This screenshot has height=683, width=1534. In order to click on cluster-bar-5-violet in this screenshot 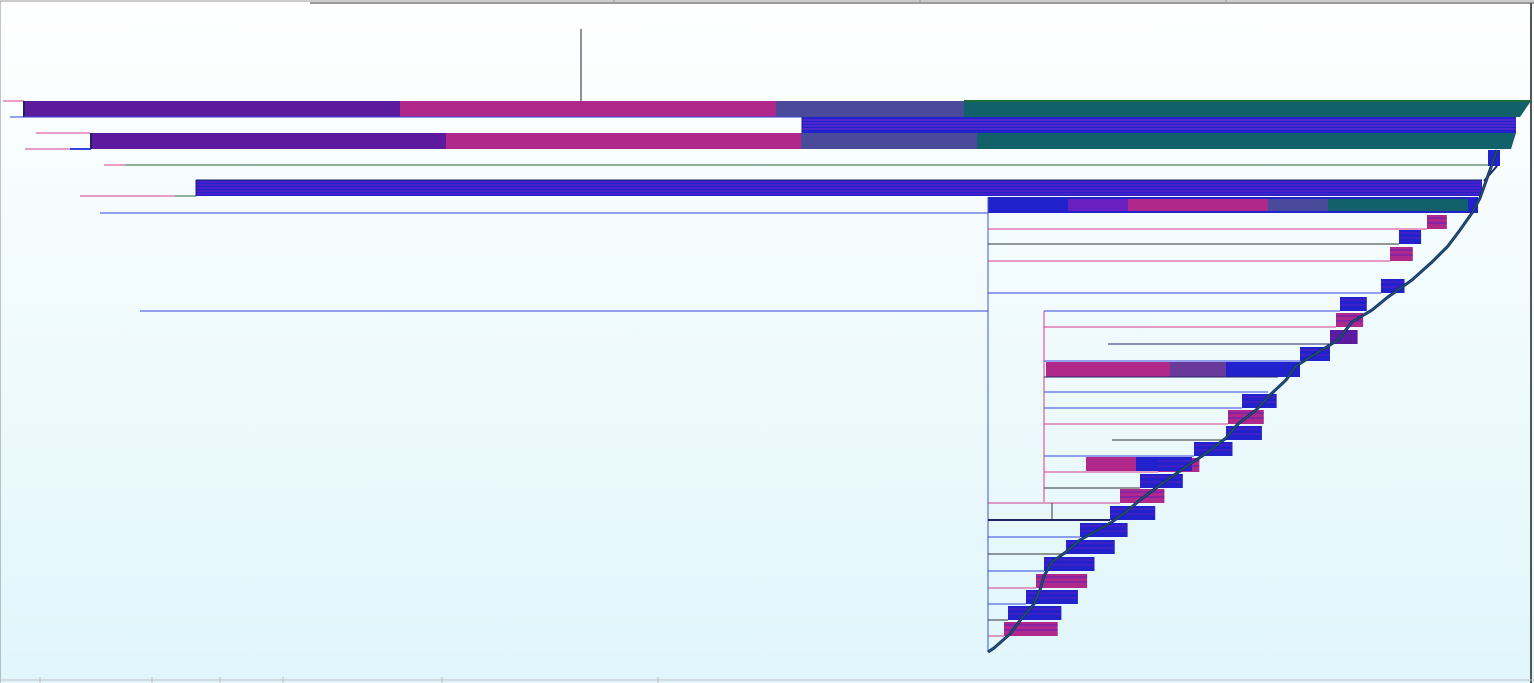, I will do `click(1098, 205)`.